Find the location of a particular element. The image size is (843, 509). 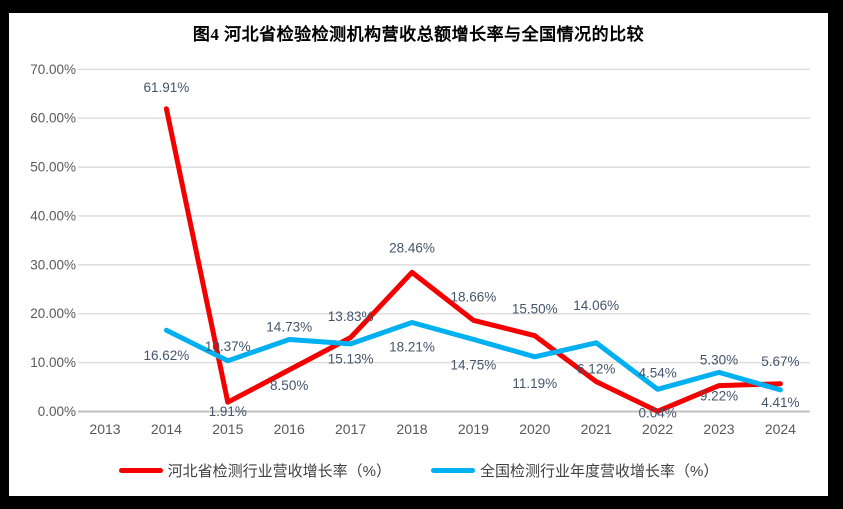

legend-label-hebei: 河北省检测行业营收增长率（%） is located at coordinates (279, 471).